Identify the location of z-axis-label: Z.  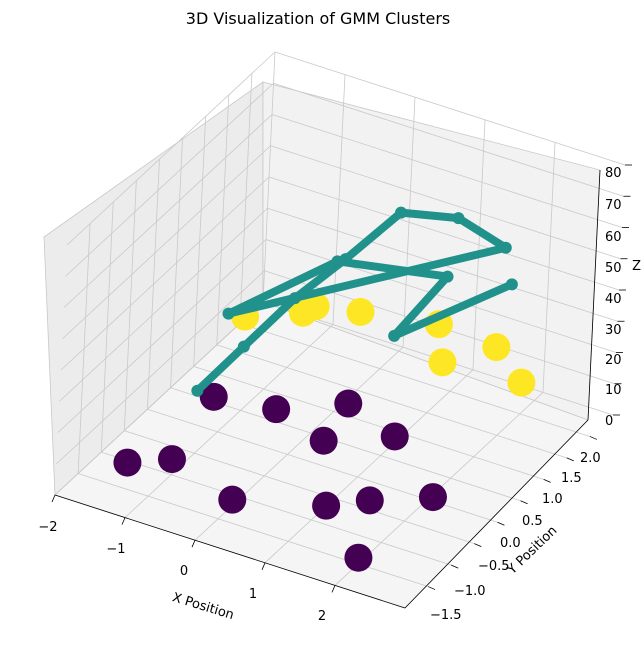
(636, 266).